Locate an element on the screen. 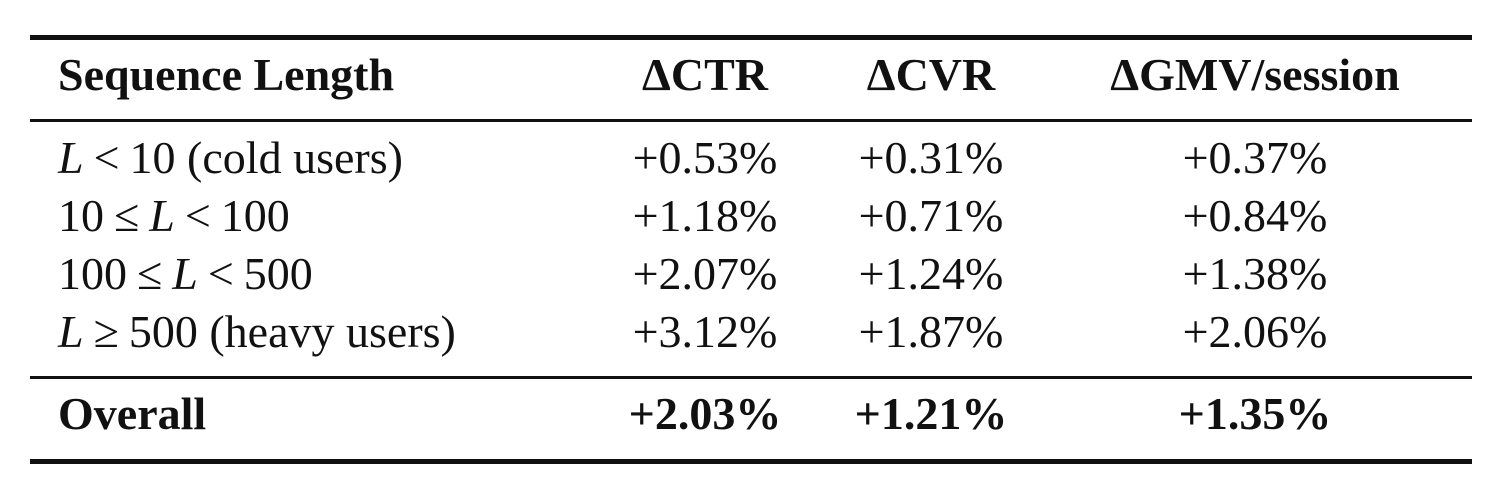 The image size is (1512, 504). ctr-value: +0.53% is located at coordinates (705, 157).